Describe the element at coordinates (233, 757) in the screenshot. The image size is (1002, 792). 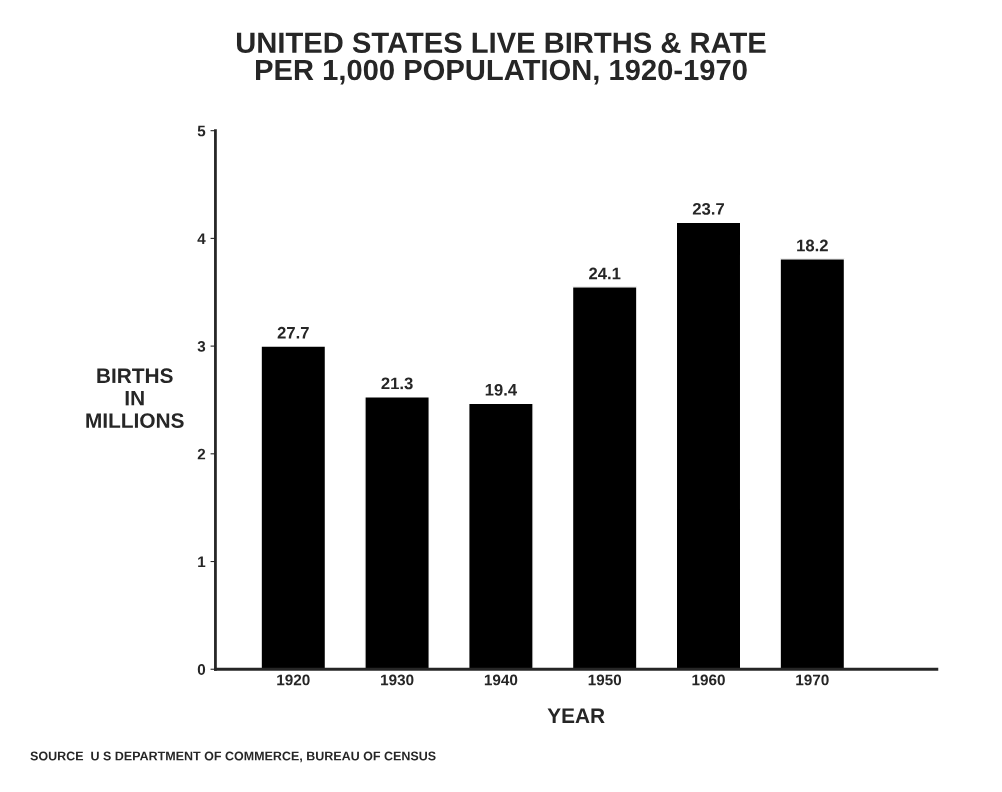
I see `source-note: SOURCE U S DEPARTMENT OF COMMERCE, BUREAU OF CENSUS` at that location.